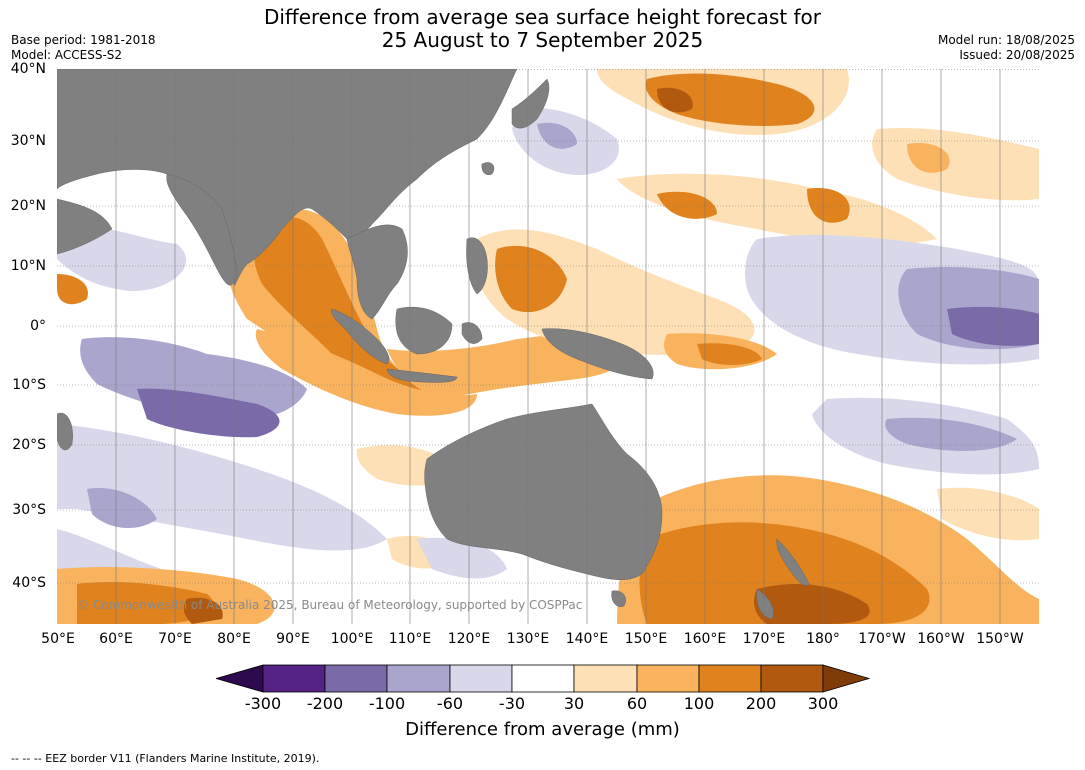  I want to click on lon-label-90e: 90°E, so click(293, 639).